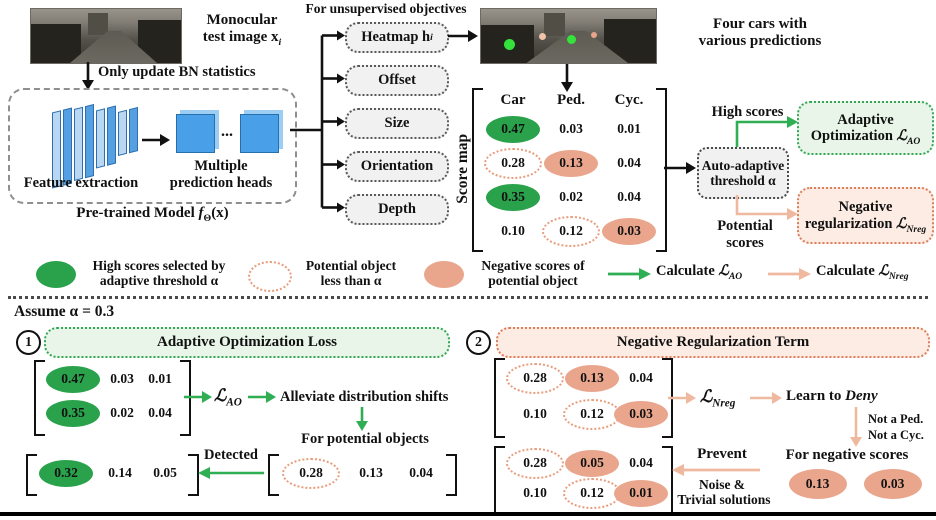 Image resolution: width=936 pixels, height=520 pixels. What do you see at coordinates (722, 454) in the screenshot?
I see `p2-prevent-label: Prevent` at bounding box center [722, 454].